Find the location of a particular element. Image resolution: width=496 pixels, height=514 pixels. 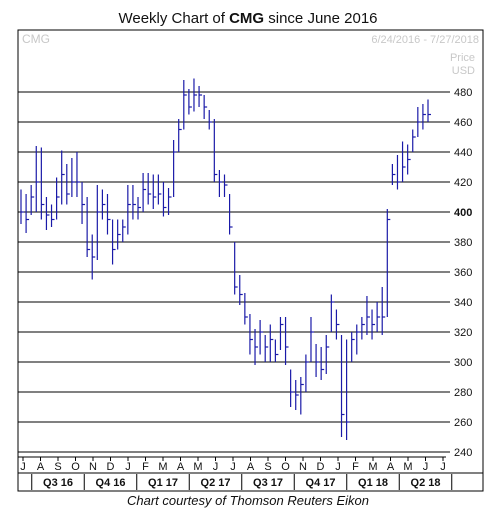

y-tick-label: 480 is located at coordinates (463, 93).